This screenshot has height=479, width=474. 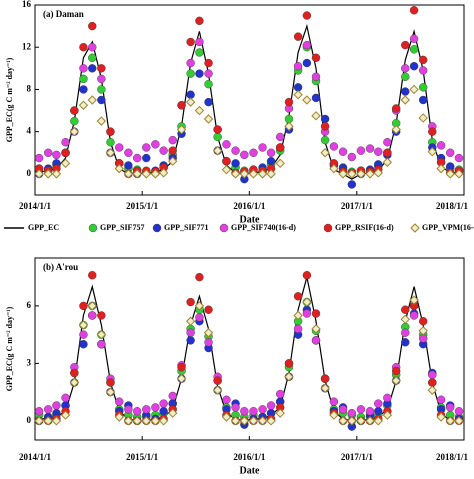 I want to click on legend-label: GPP_EC, so click(x=43, y=227).